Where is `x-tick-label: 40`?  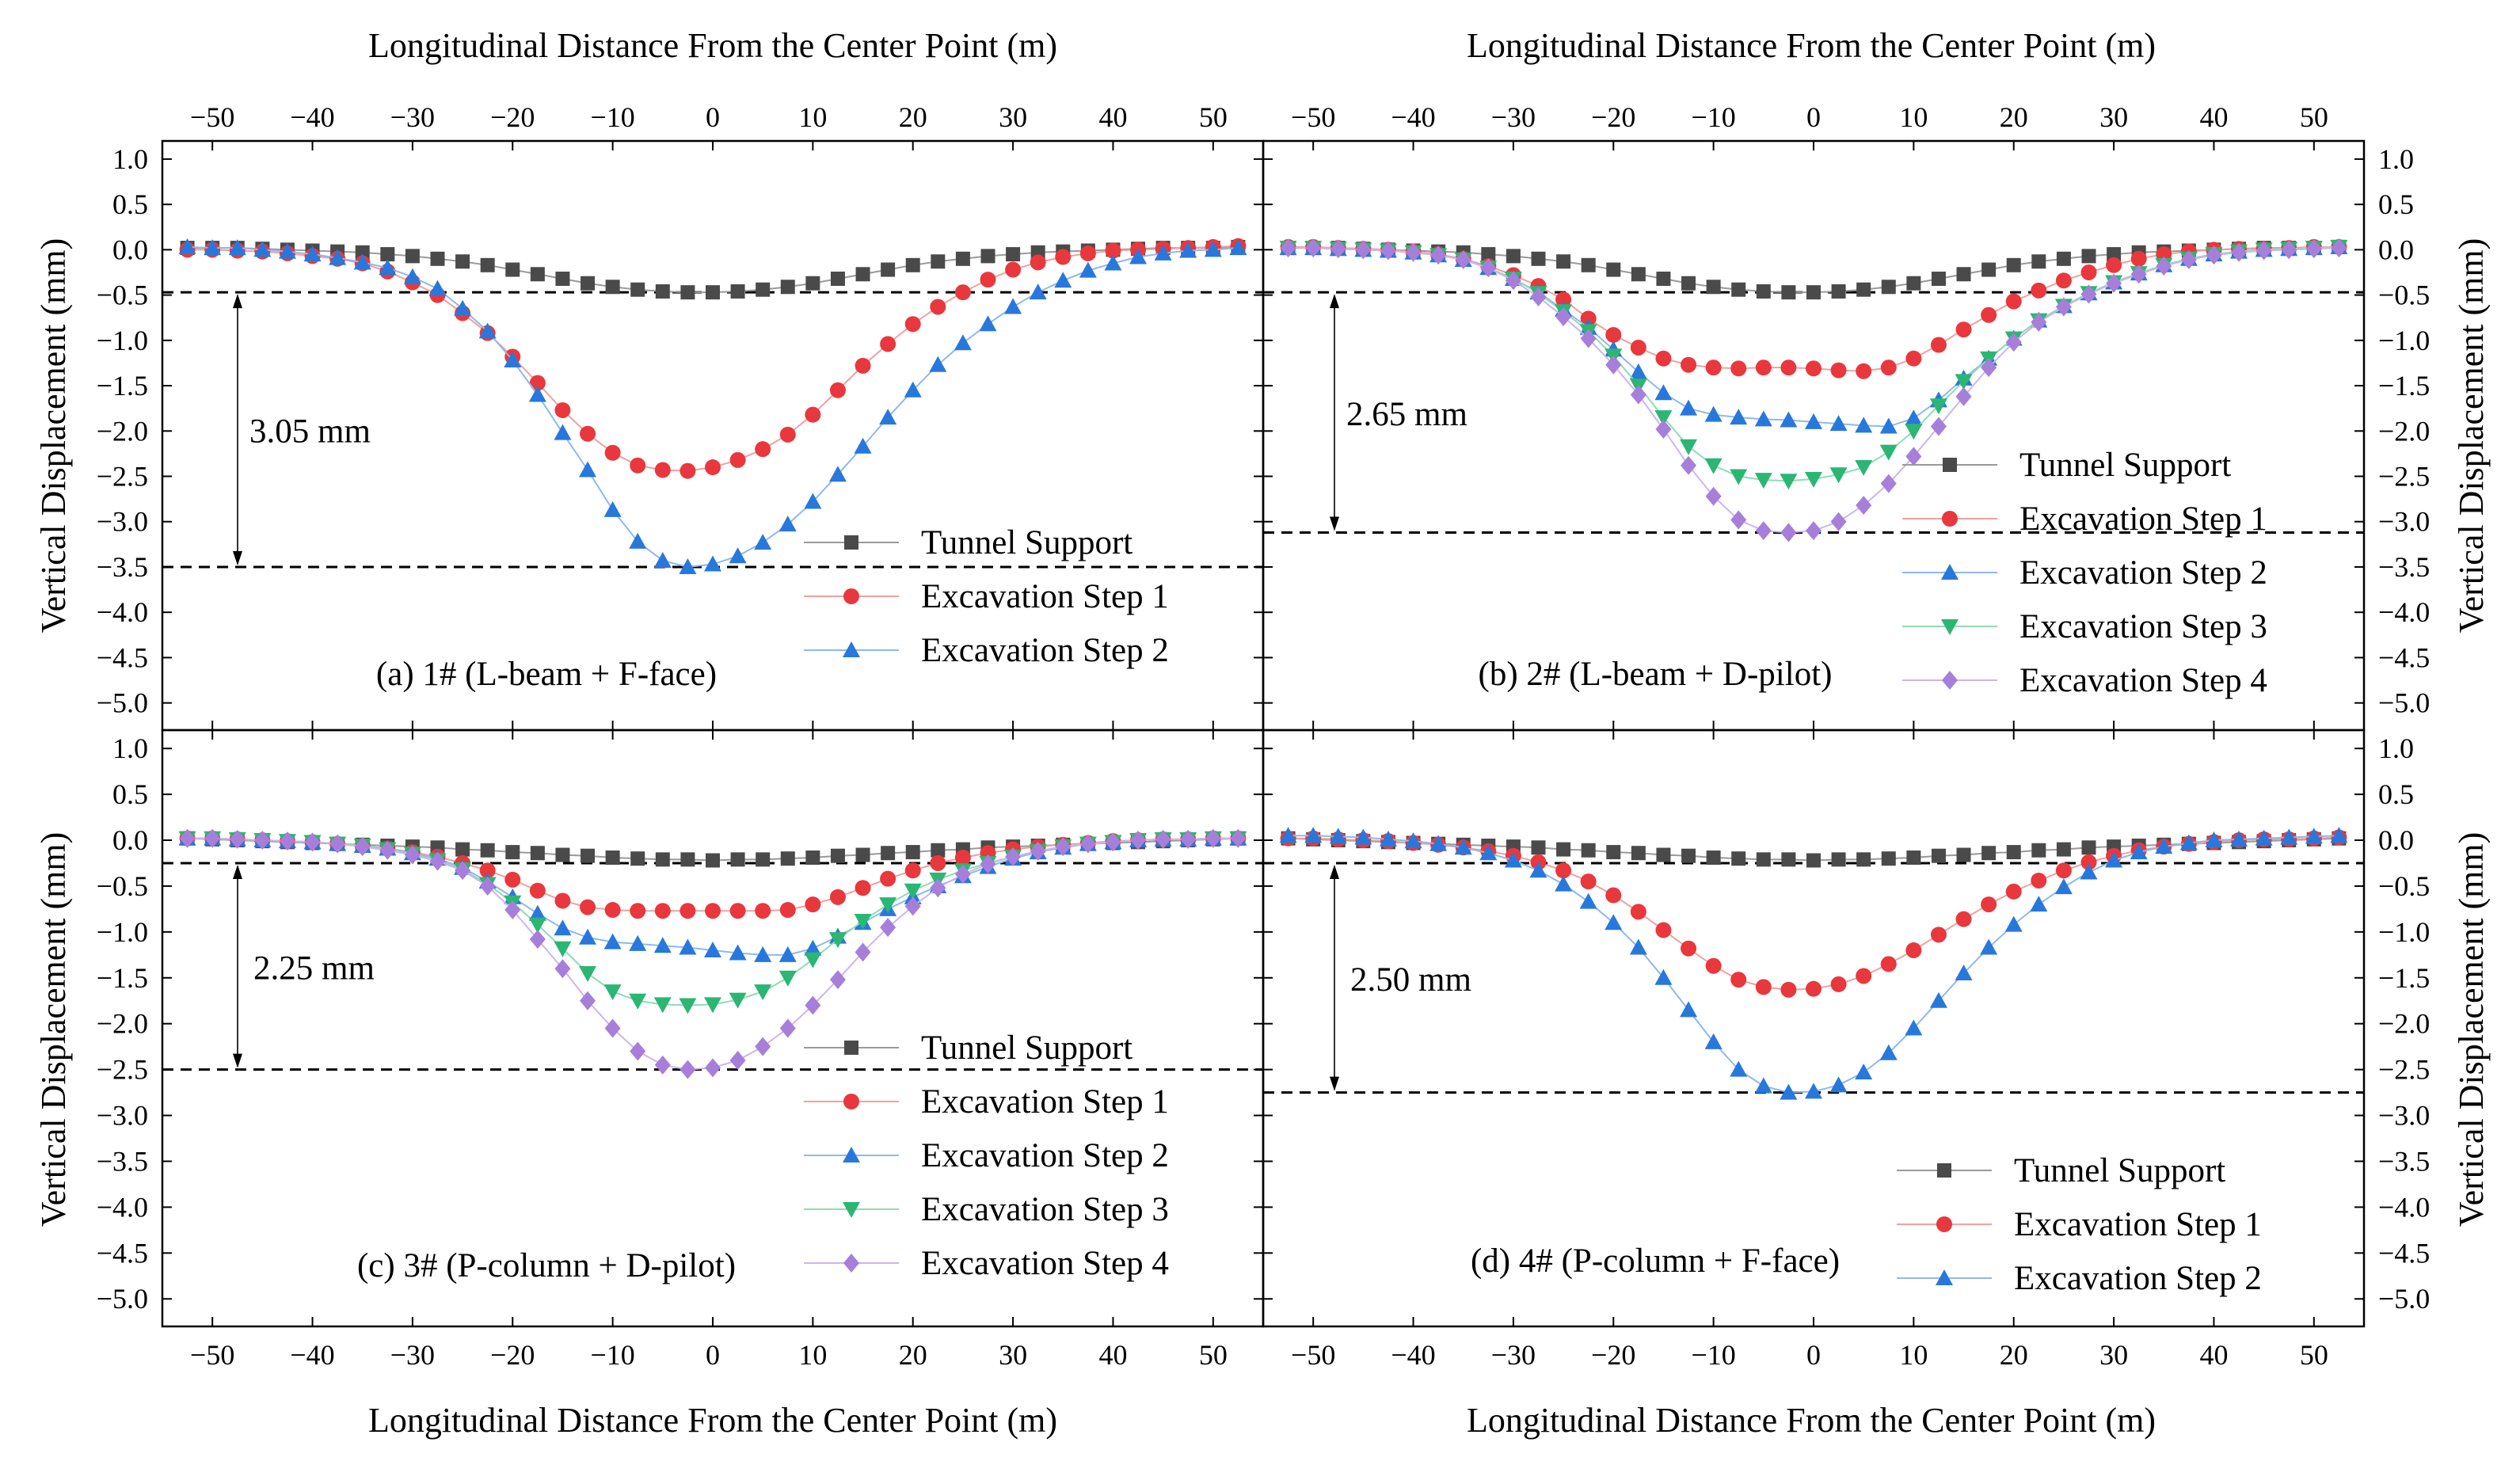 x-tick-label: 40 is located at coordinates (2213, 117).